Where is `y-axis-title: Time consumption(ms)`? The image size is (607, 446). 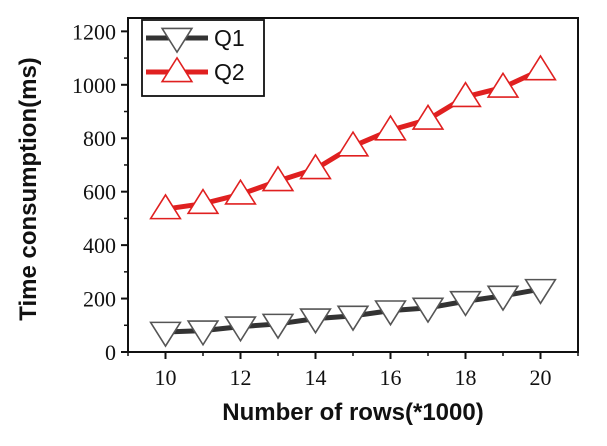
y-axis-title: Time consumption(ms) is located at coordinates (28, 189).